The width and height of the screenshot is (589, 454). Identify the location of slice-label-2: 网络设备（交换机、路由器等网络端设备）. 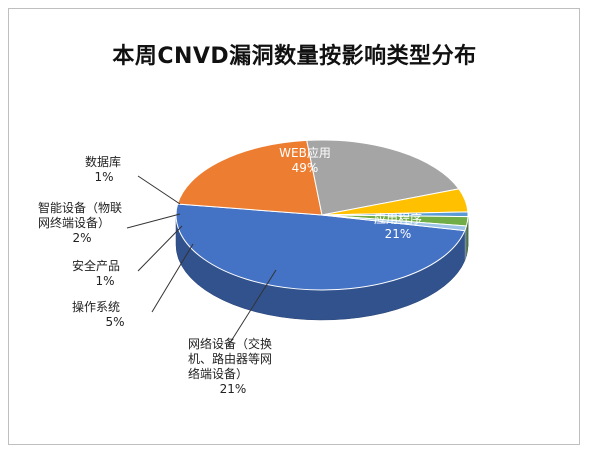
(230, 358).